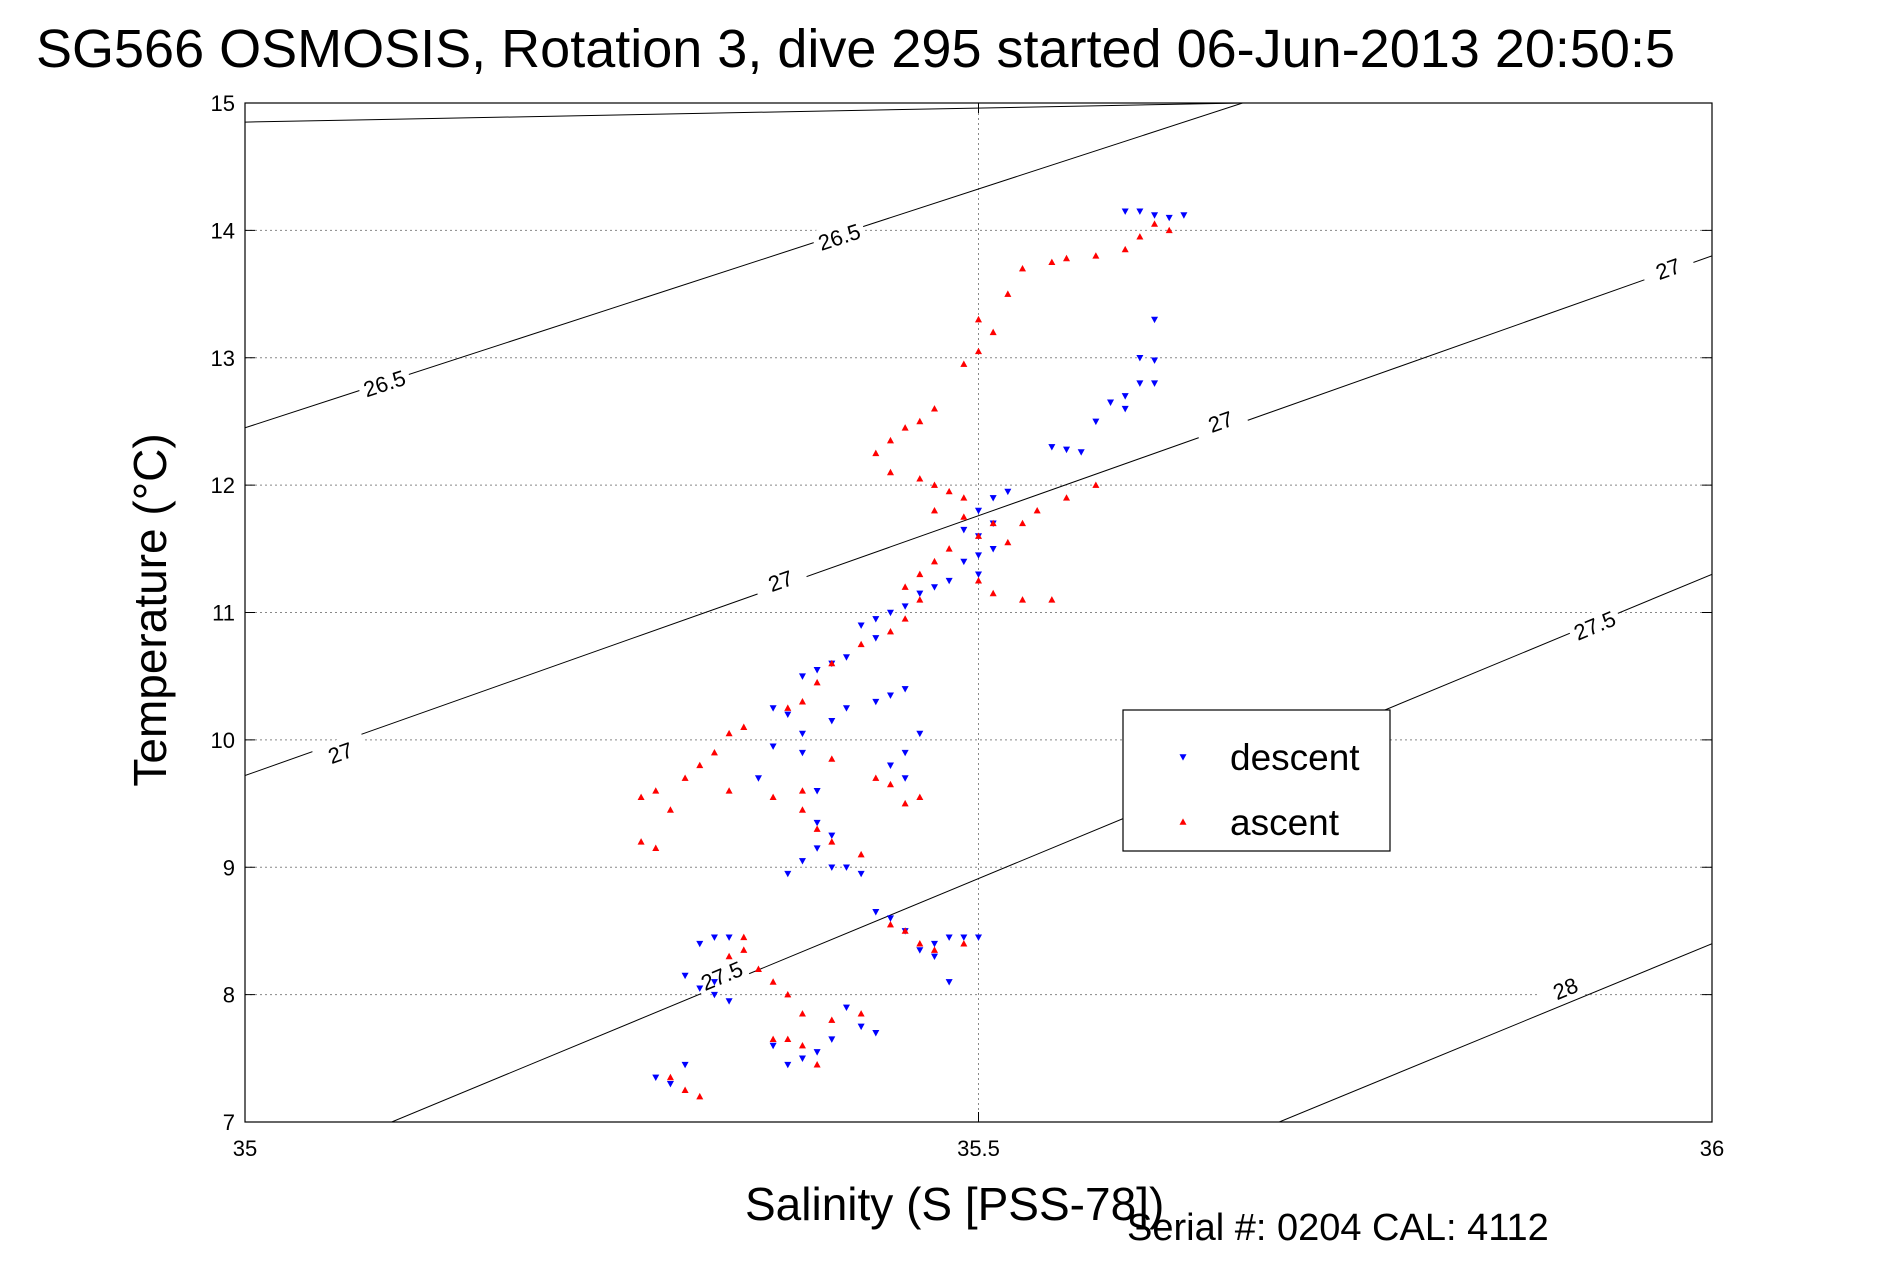 This screenshot has width=1891, height=1262. Describe the element at coordinates (1256, 780) in the screenshot. I see `legend-box` at that location.